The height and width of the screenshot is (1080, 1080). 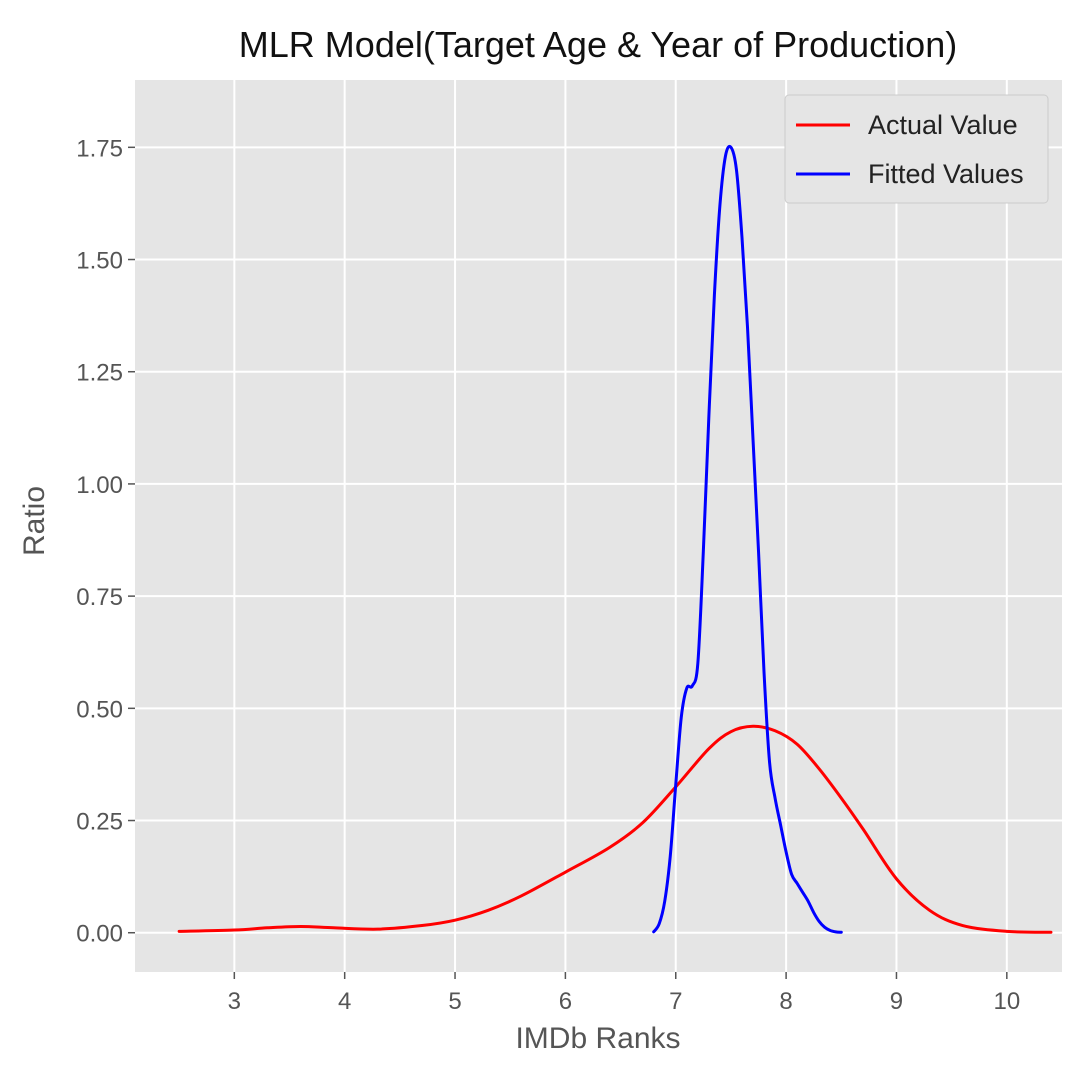 What do you see at coordinates (565, 1001) in the screenshot?
I see `x-tick-label: 6` at bounding box center [565, 1001].